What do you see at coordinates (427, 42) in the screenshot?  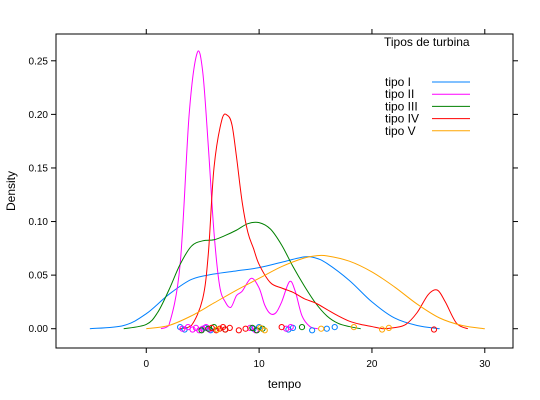 I see `legend-title: Tipos de turbina` at bounding box center [427, 42].